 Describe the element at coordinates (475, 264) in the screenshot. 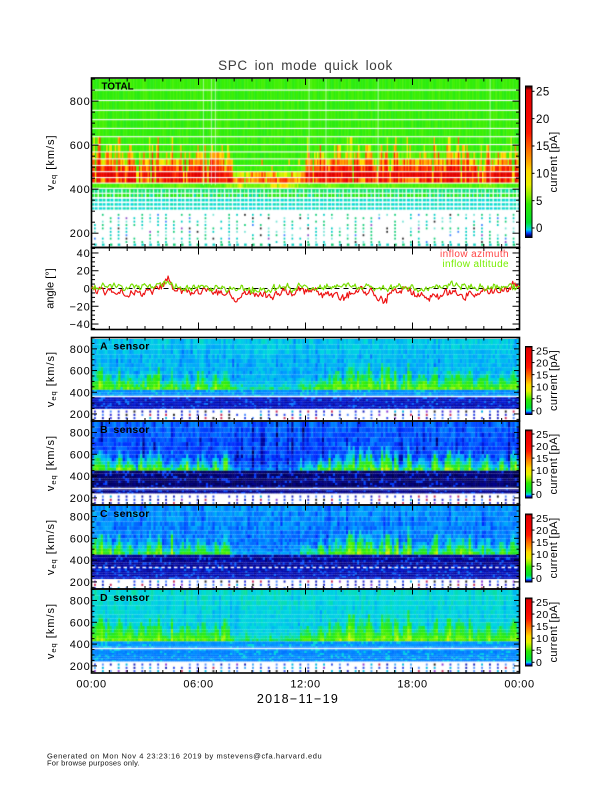

I see `svg-text: inflow altitude` at that location.